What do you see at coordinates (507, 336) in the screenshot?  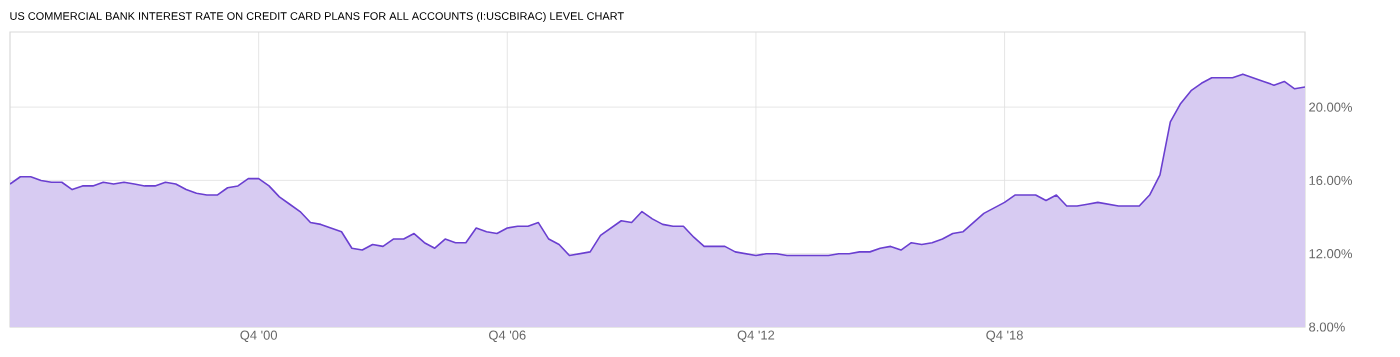 I see `x-tick-label: Q4 '06` at bounding box center [507, 336].